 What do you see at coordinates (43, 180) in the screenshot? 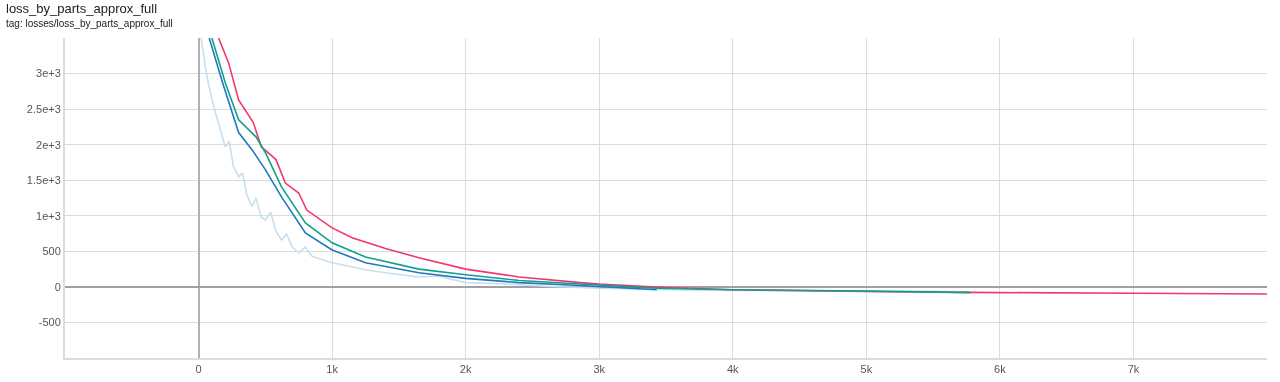
I see `y-tick-label: 1.5e+3` at bounding box center [43, 180].